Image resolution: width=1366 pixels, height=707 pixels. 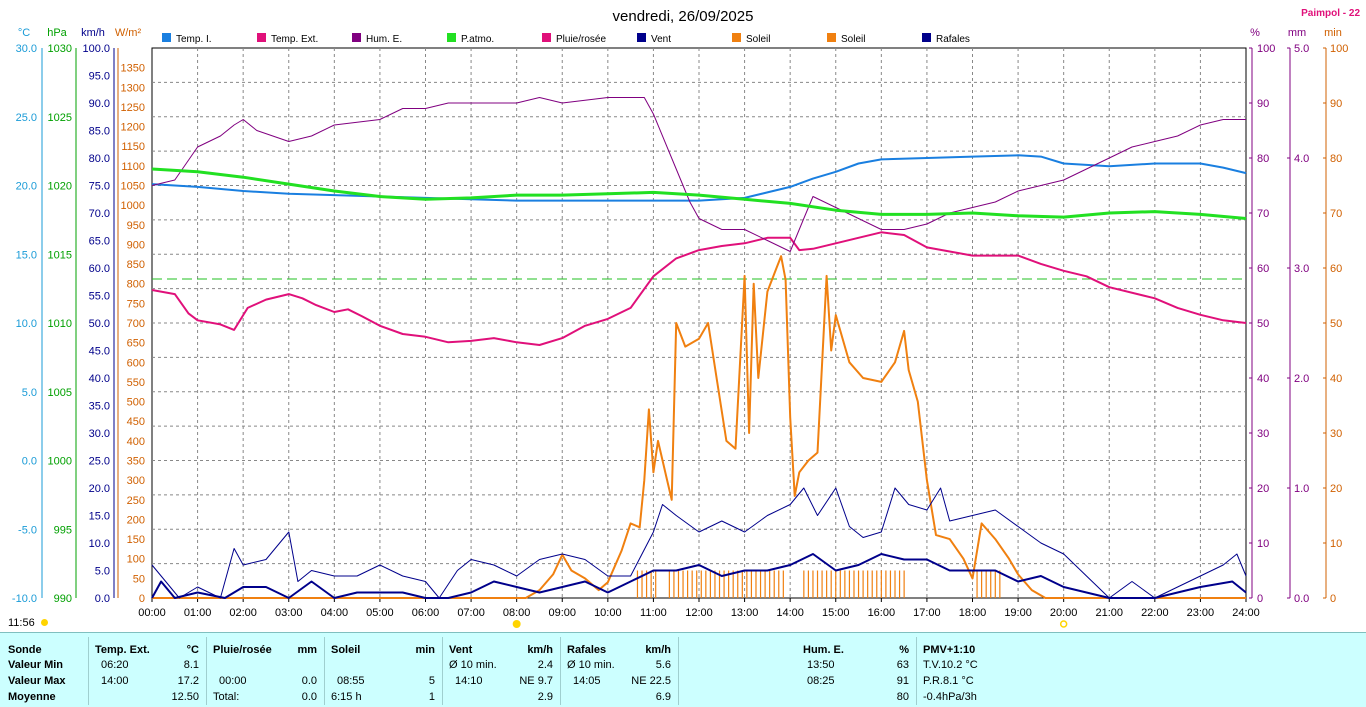 I want to click on temp-tick-label: 15.0, so click(x=26, y=255).